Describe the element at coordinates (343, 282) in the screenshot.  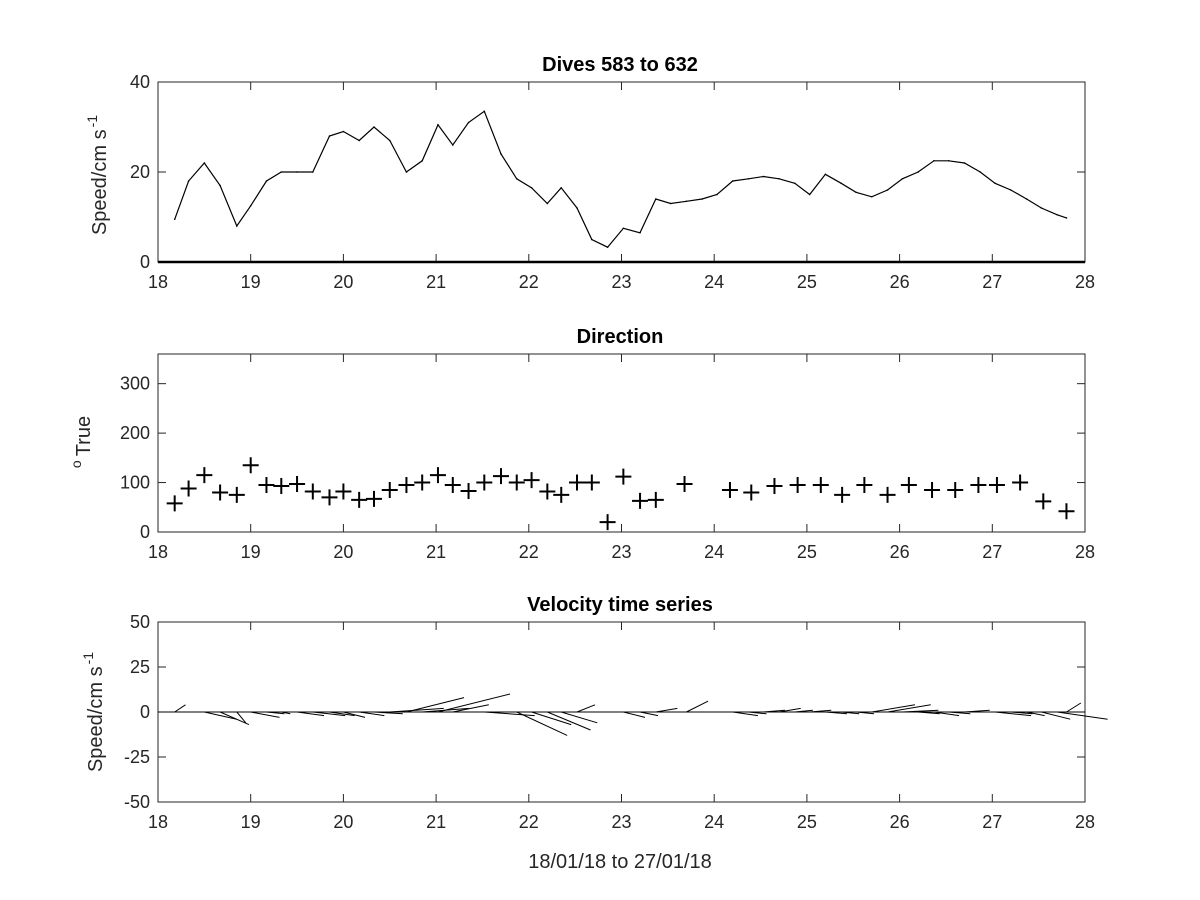
I see `x-tick-label: 20` at that location.